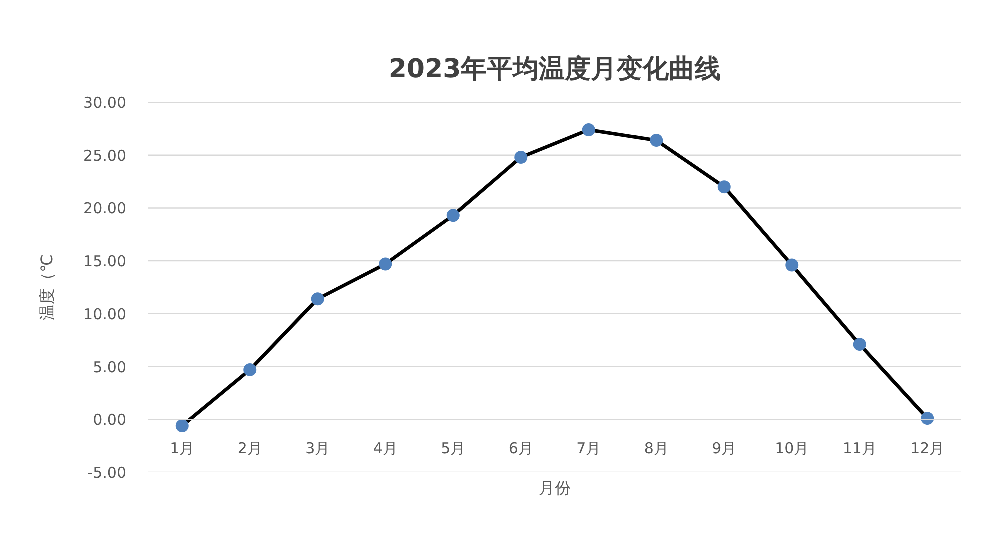  Describe the element at coordinates (859, 449) in the screenshot. I see `x-tick-label: 11月` at that location.